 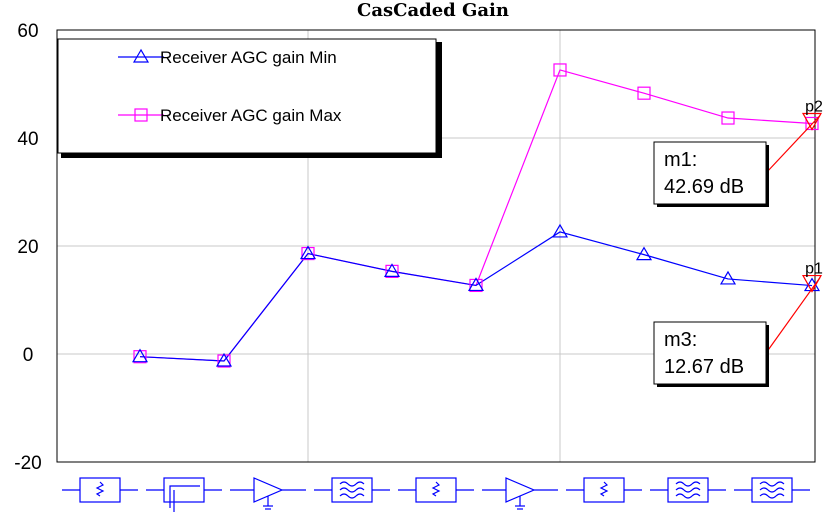 What do you see at coordinates (251, 115) in the screenshot?
I see `legend-label: Receiver AGC gain Max` at bounding box center [251, 115].